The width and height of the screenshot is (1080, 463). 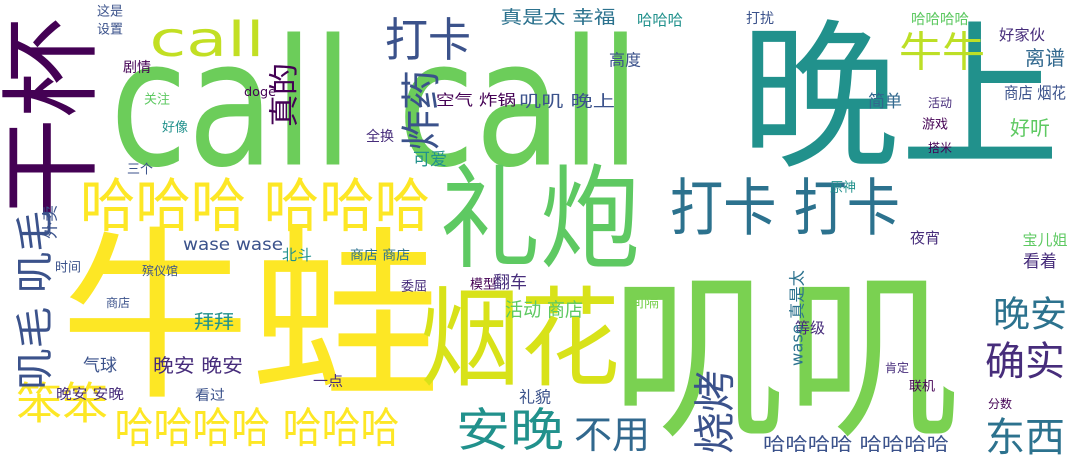 What do you see at coordinates (62, 404) in the screenshot?
I see `word: 笨笨` at bounding box center [62, 404].